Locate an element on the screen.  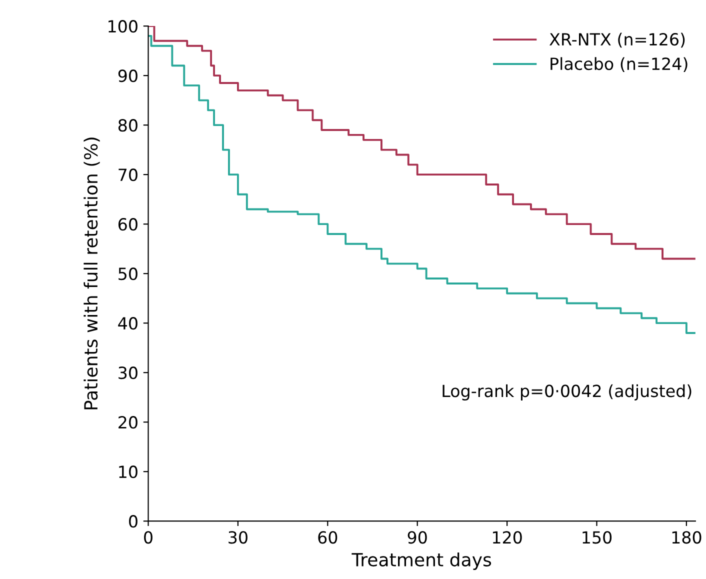
y-tick-label: 20 is located at coordinates (128, 422).